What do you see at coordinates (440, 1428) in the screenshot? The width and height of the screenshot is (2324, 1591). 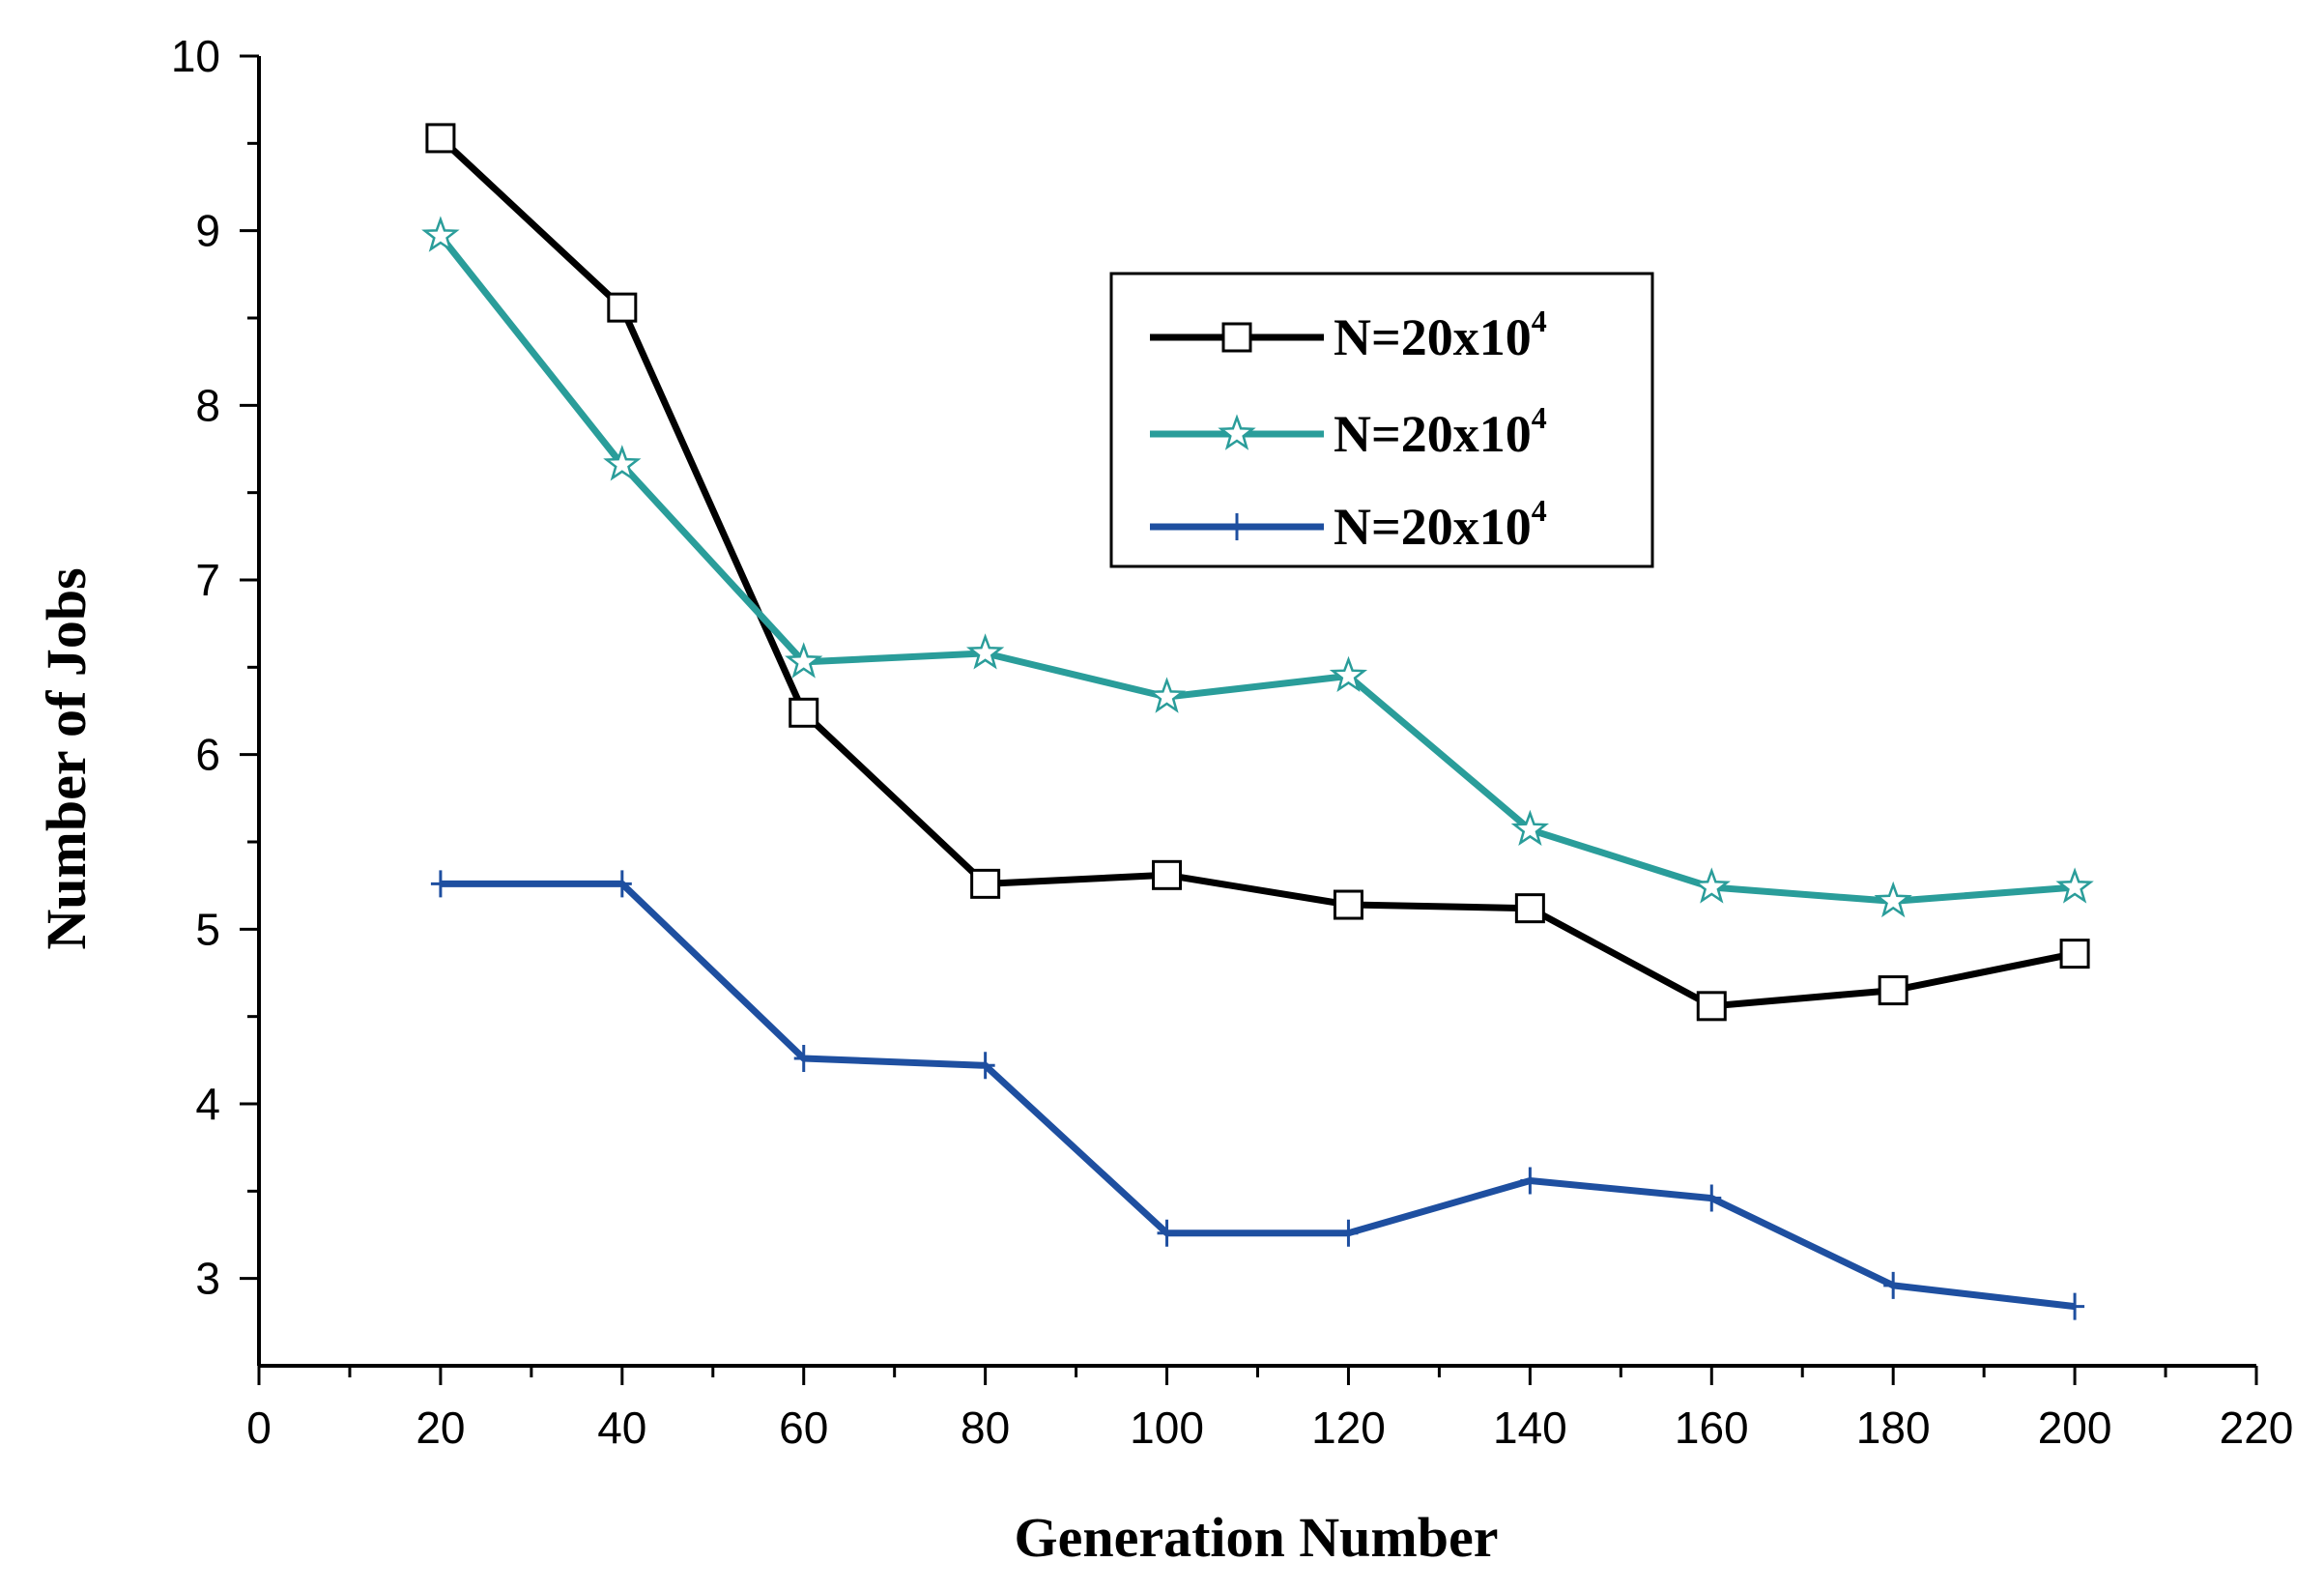 I see `x-tick-label: 20` at bounding box center [440, 1428].